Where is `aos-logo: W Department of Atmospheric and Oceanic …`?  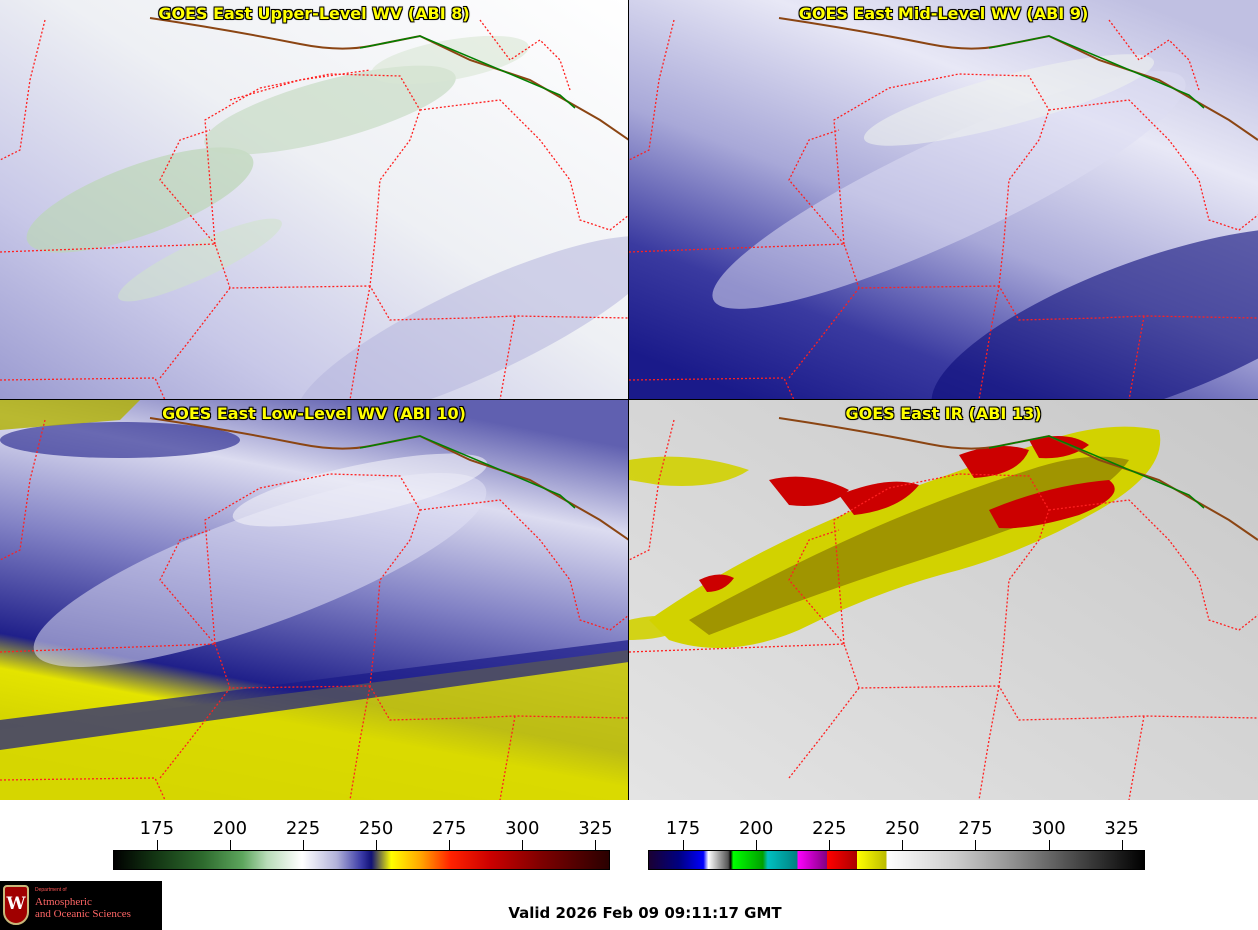
aos-logo: W Department of Atmospheric and Oceanic … is located at coordinates (81, 905).